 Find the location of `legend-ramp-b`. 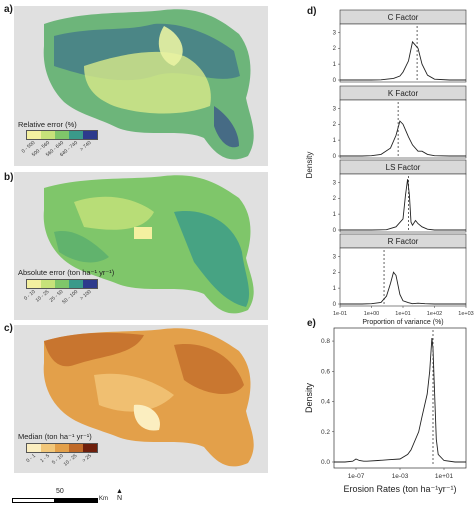

legend-ramp-b is located at coordinates (62, 284).